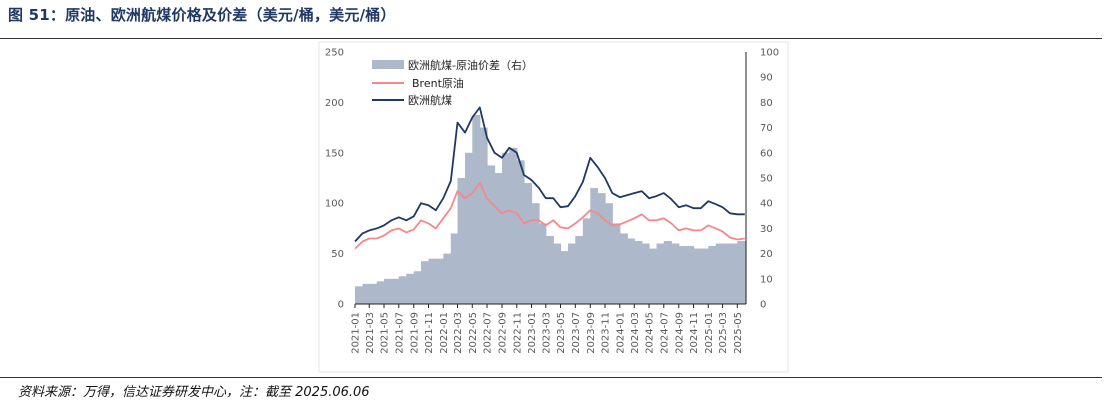 The height and width of the screenshot is (402, 1108). What do you see at coordinates (694, 333) in the screenshot?
I see `x-tick-label: 2024-11` at bounding box center [694, 333].